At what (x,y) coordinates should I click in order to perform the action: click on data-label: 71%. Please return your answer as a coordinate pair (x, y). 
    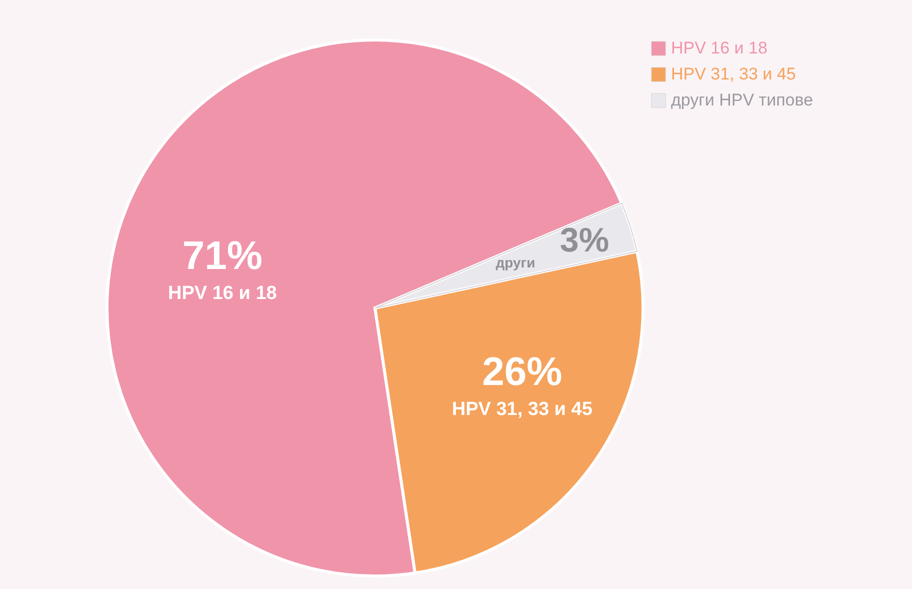
    Looking at the image, I should click on (222, 256).